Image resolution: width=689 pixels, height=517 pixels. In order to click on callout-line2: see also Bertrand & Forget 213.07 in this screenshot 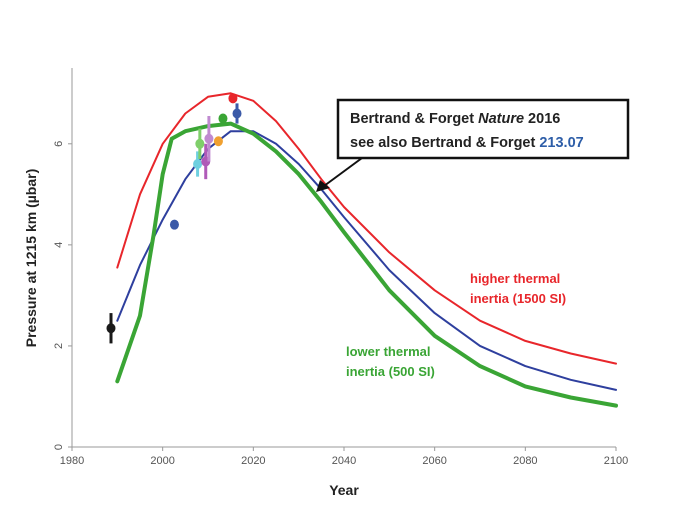, I will do `click(467, 143)`.